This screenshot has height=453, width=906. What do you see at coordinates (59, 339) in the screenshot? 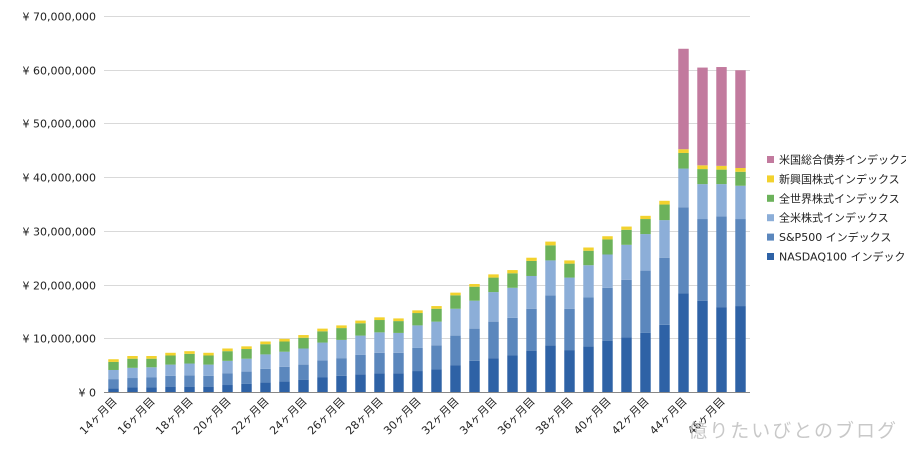
I see `y-tick-label: ¥ 10,000,000` at bounding box center [59, 339].